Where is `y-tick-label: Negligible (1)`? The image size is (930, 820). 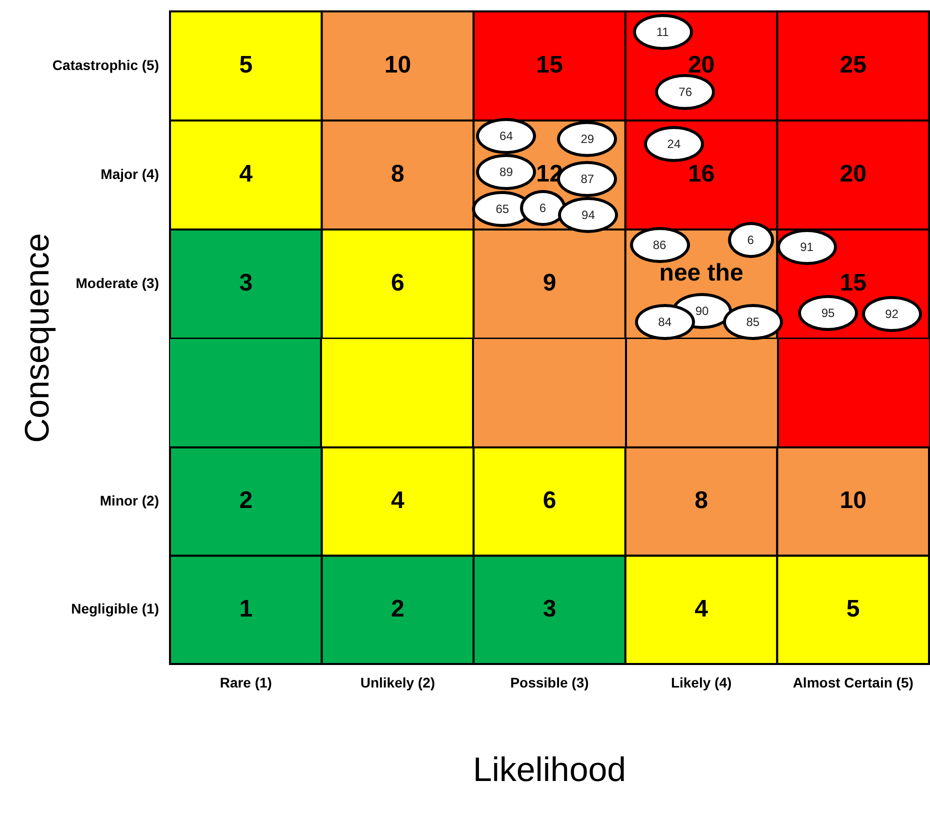 y-tick-label: Negligible (1) is located at coordinates (115, 608).